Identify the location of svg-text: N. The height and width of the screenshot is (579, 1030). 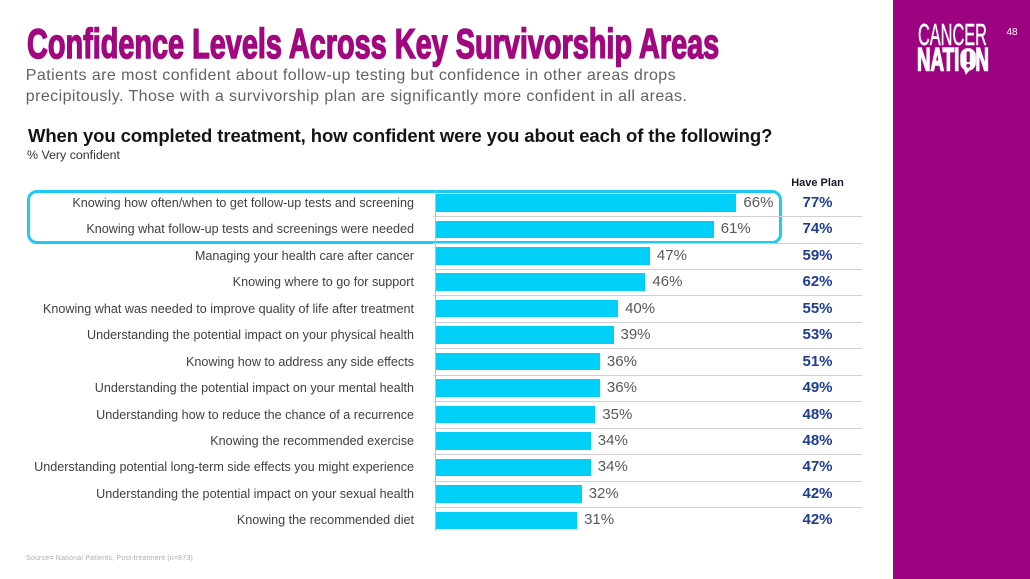
(982, 58).